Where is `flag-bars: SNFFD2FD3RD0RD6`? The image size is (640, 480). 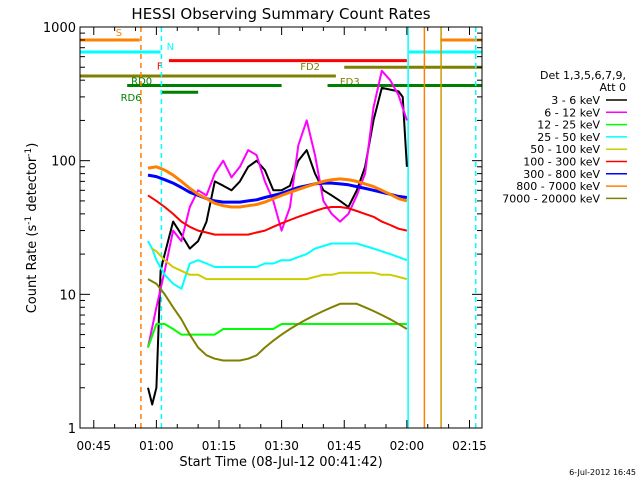 flag-bars: SNFFD2FD3RD0RD6 is located at coordinates (281, 66).